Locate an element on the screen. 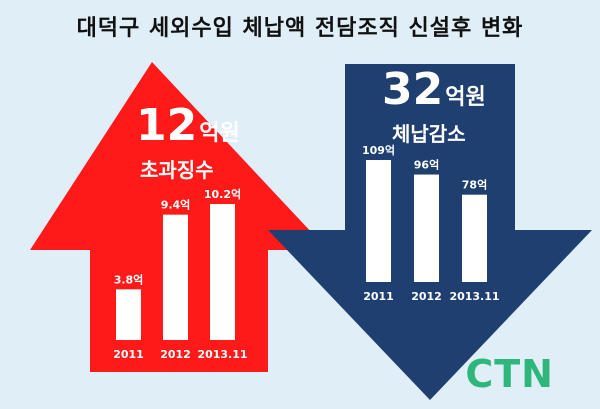 The height and width of the screenshot is (409, 600). right-subtitle: 체납감소 is located at coordinates (429, 134).